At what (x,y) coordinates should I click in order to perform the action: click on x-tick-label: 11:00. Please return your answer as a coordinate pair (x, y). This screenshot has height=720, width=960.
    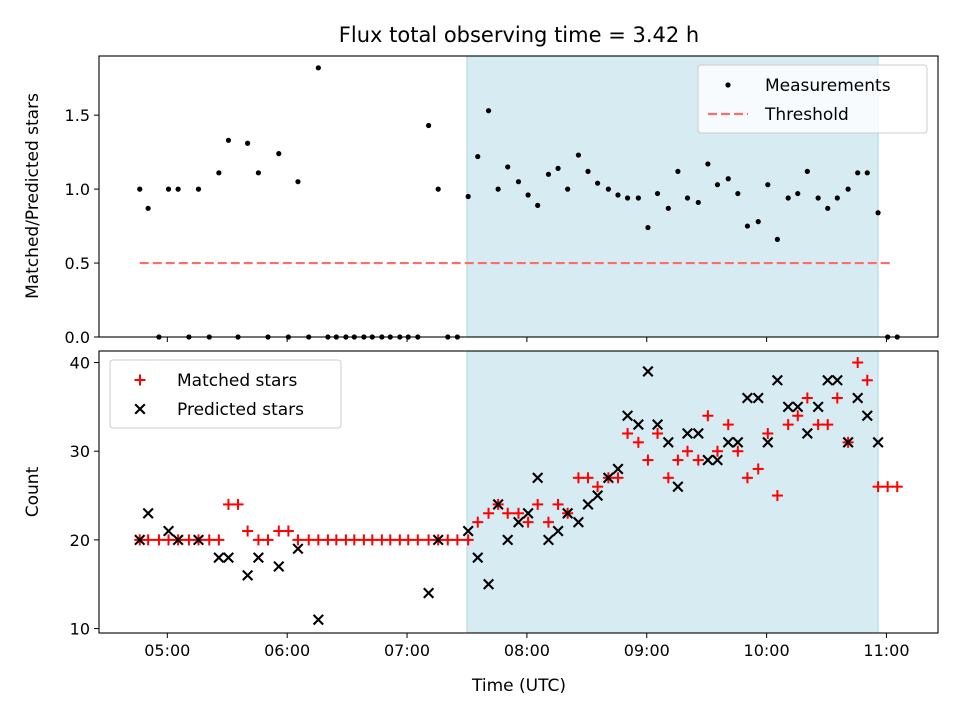
    Looking at the image, I should click on (886, 650).